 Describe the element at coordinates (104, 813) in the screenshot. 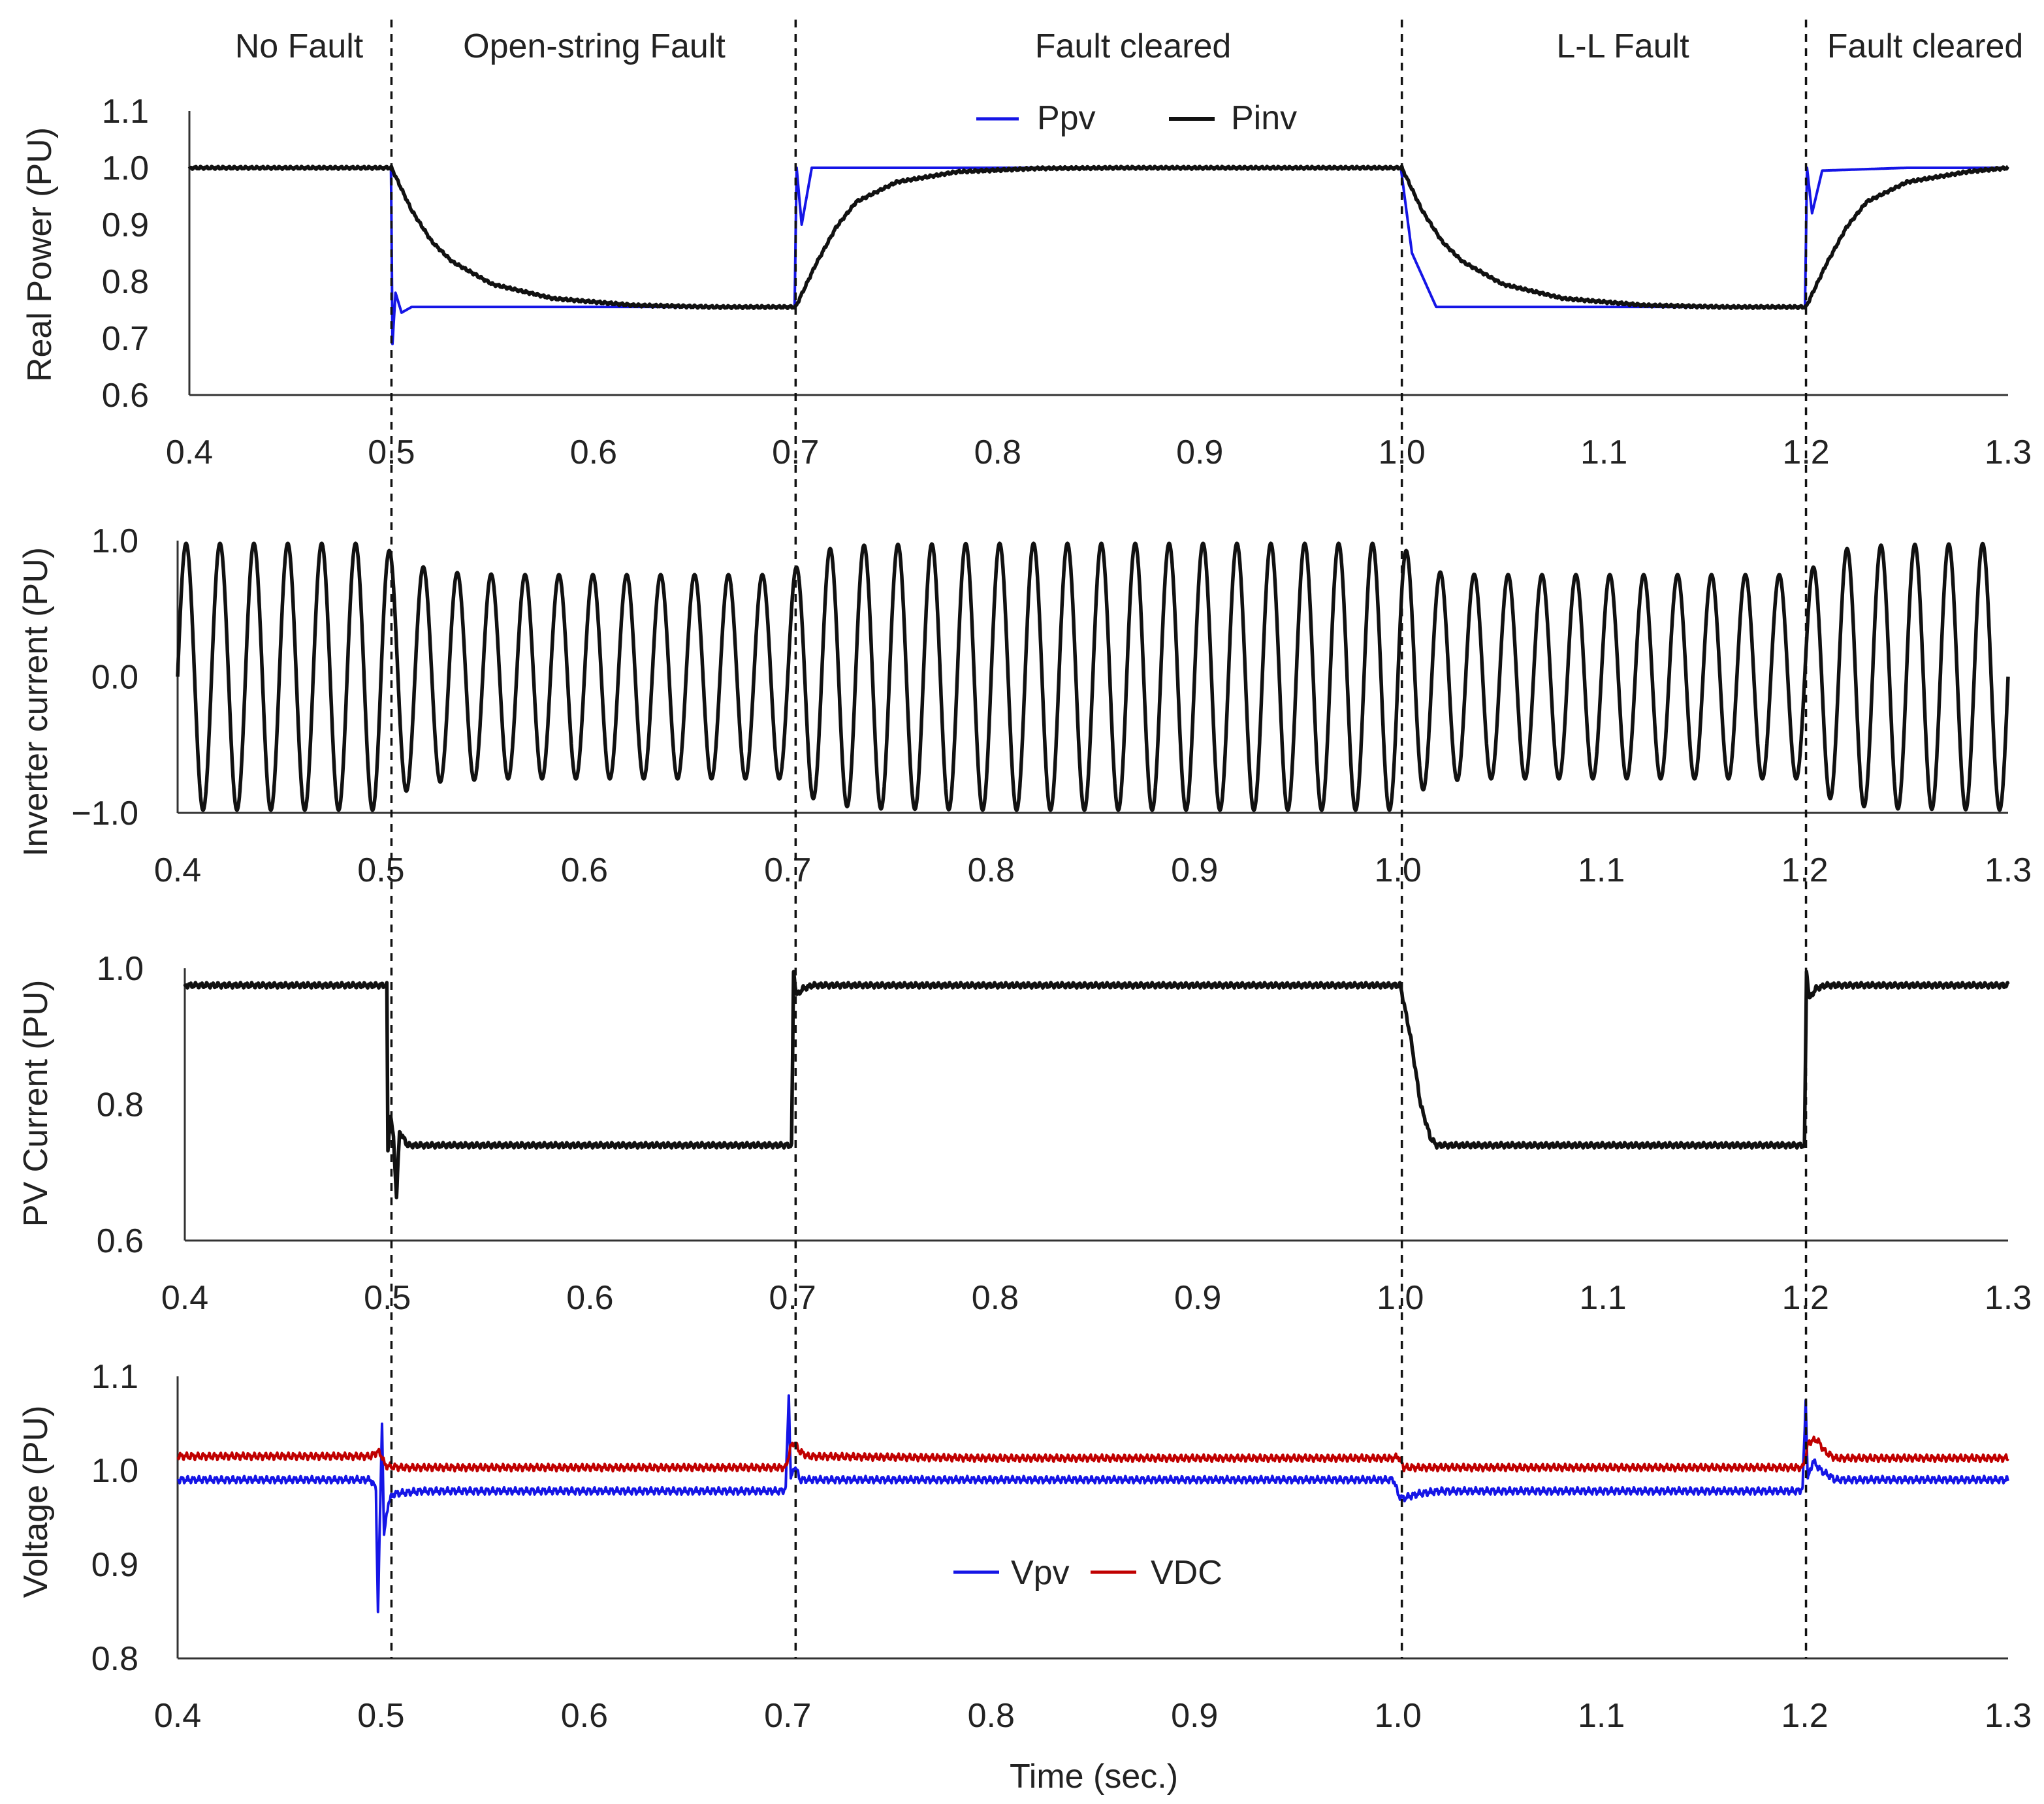

I see `y-tick-label: −1.0` at that location.